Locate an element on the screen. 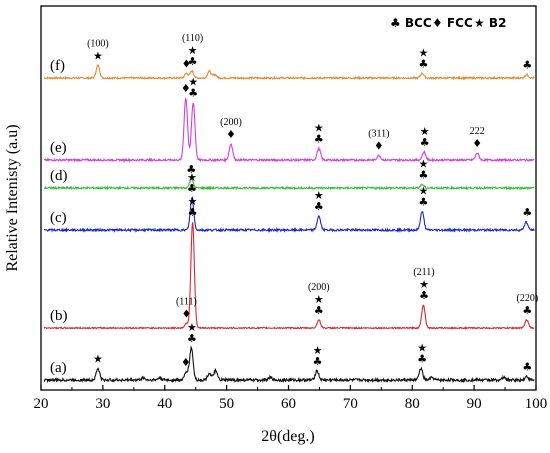 Image resolution: width=550 pixels, height=453 pixels. legend: ♣ BCC ♦ FCC ★ B2 is located at coordinates (448, 23).